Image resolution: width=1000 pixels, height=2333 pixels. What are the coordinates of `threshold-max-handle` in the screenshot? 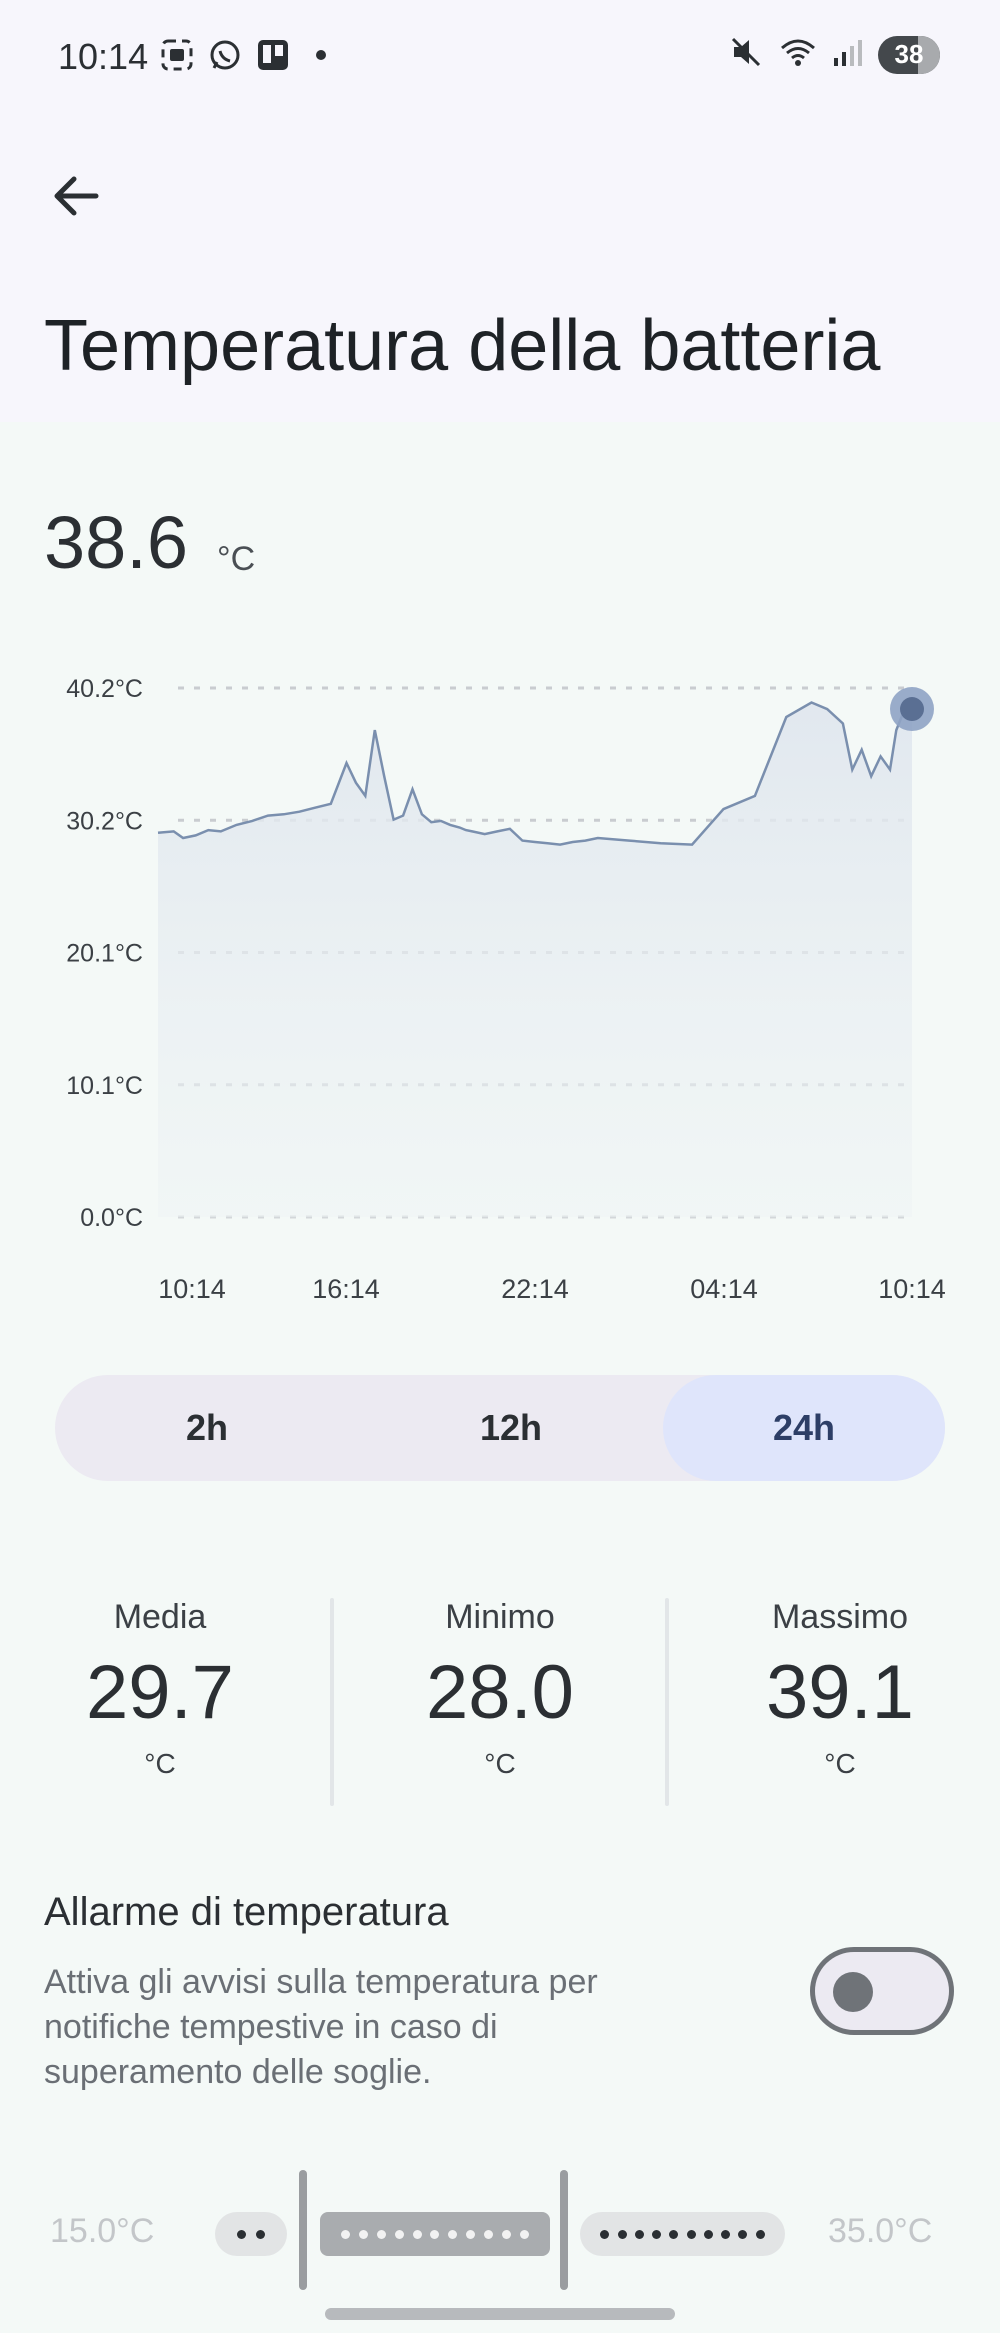 It's located at (564, 2230).